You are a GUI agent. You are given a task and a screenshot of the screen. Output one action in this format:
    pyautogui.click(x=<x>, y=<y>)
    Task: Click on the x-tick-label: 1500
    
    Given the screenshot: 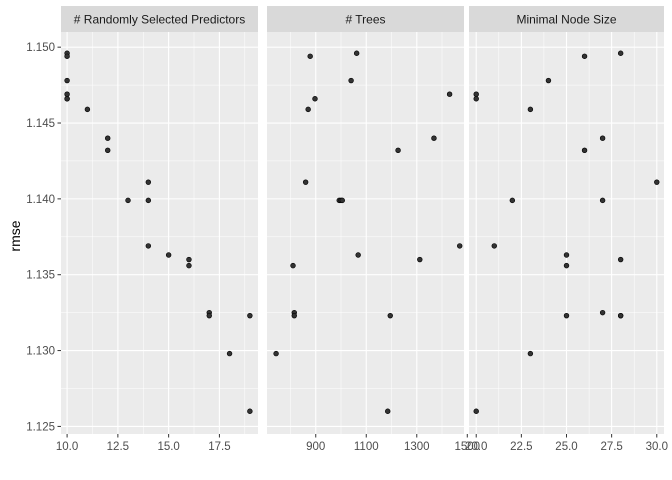 What is the action you would take?
    pyautogui.click(x=467, y=447)
    